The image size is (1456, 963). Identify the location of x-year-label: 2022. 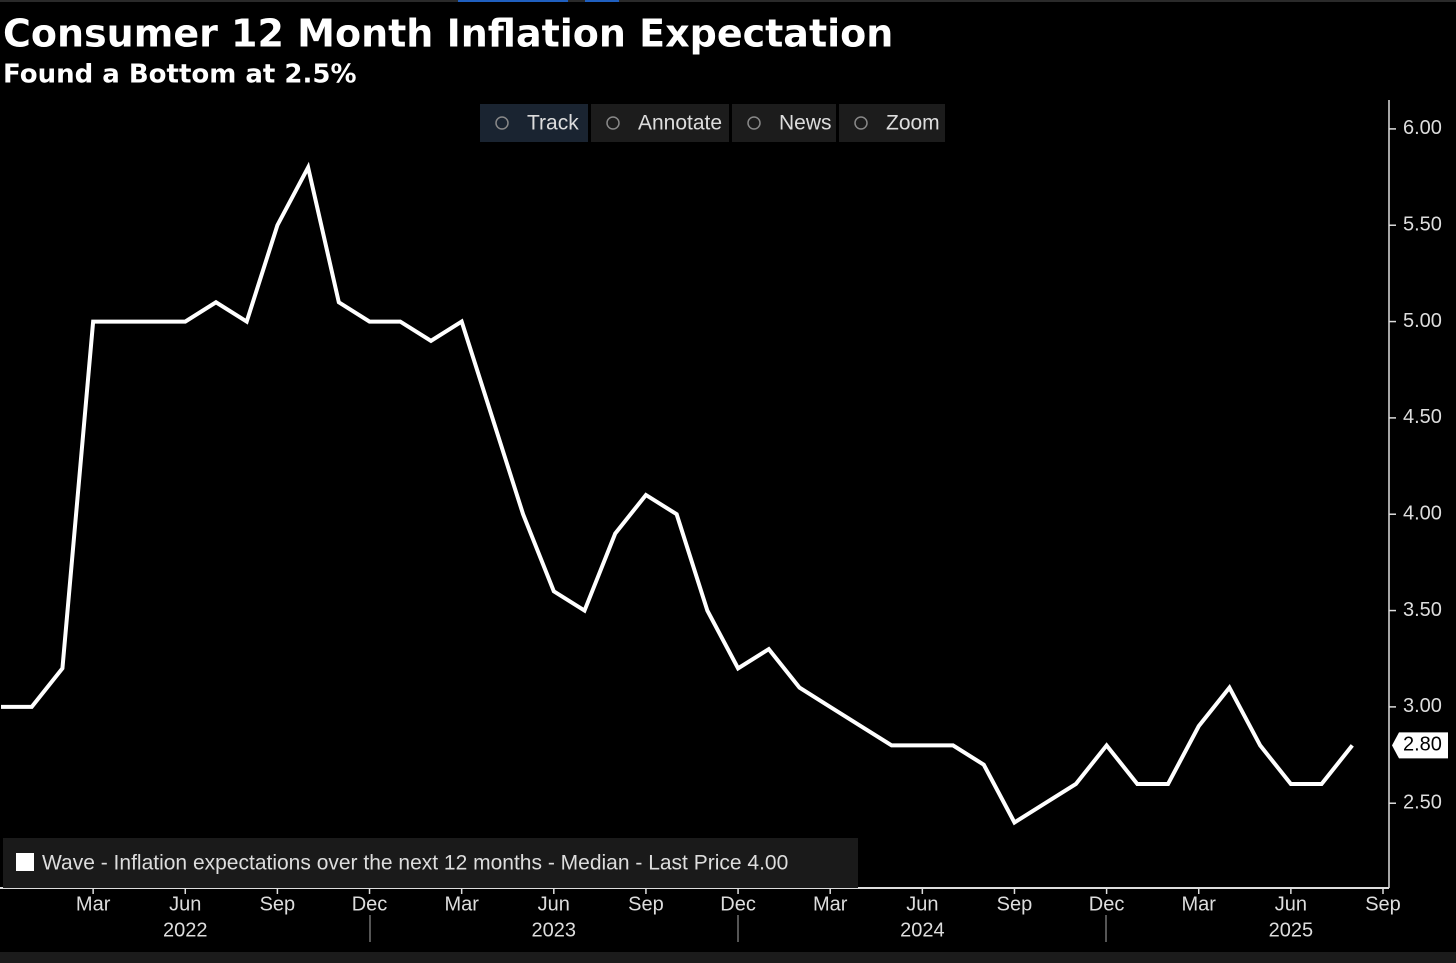
(185, 930).